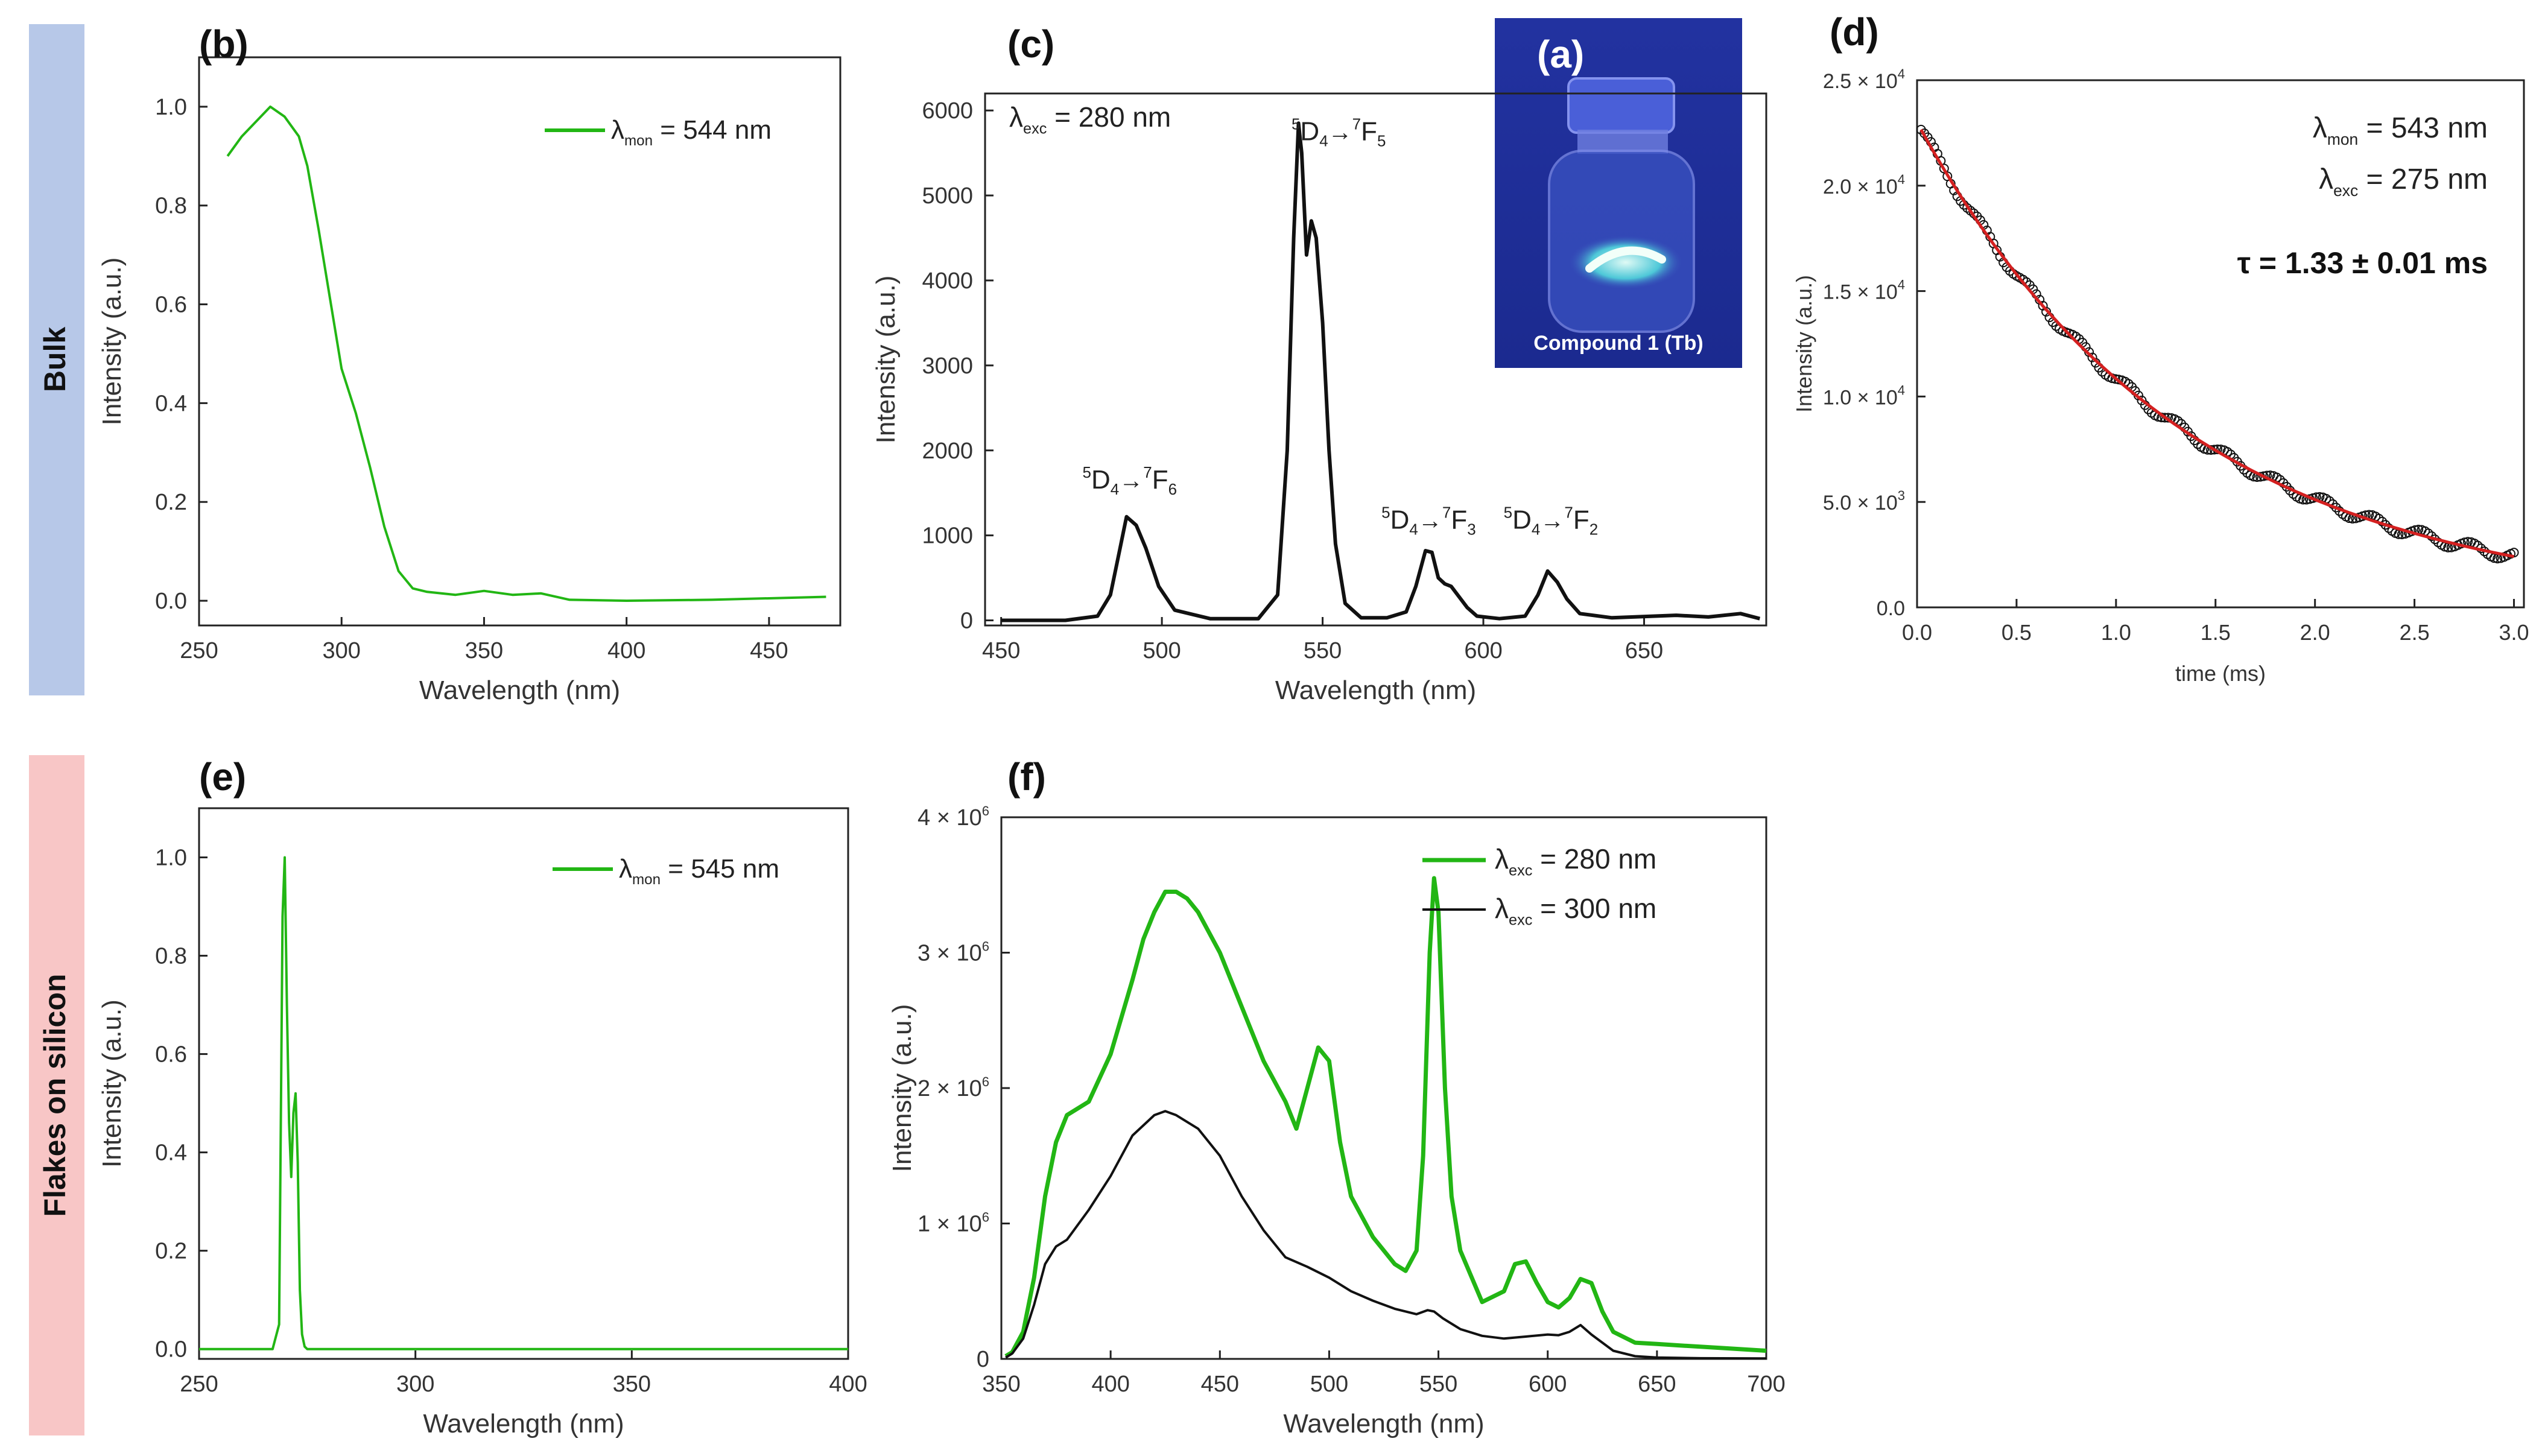  What do you see at coordinates (953, 952) in the screenshot?
I see `y-tick-label: 3 × 10⁶` at bounding box center [953, 952].